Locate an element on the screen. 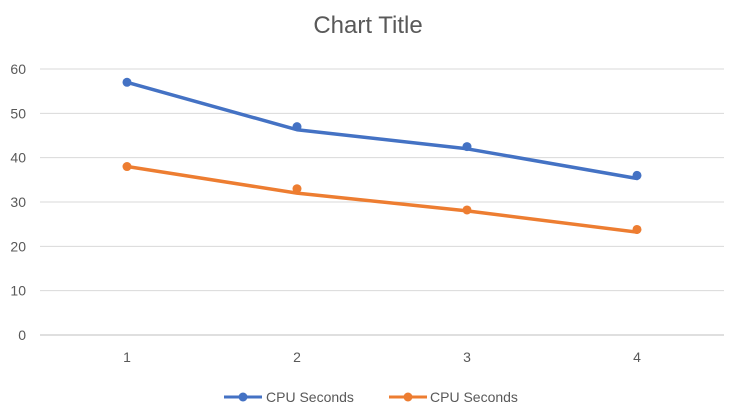 Image resolution: width=736 pixels, height=420 pixels. y-tick-label: 50 is located at coordinates (18, 113).